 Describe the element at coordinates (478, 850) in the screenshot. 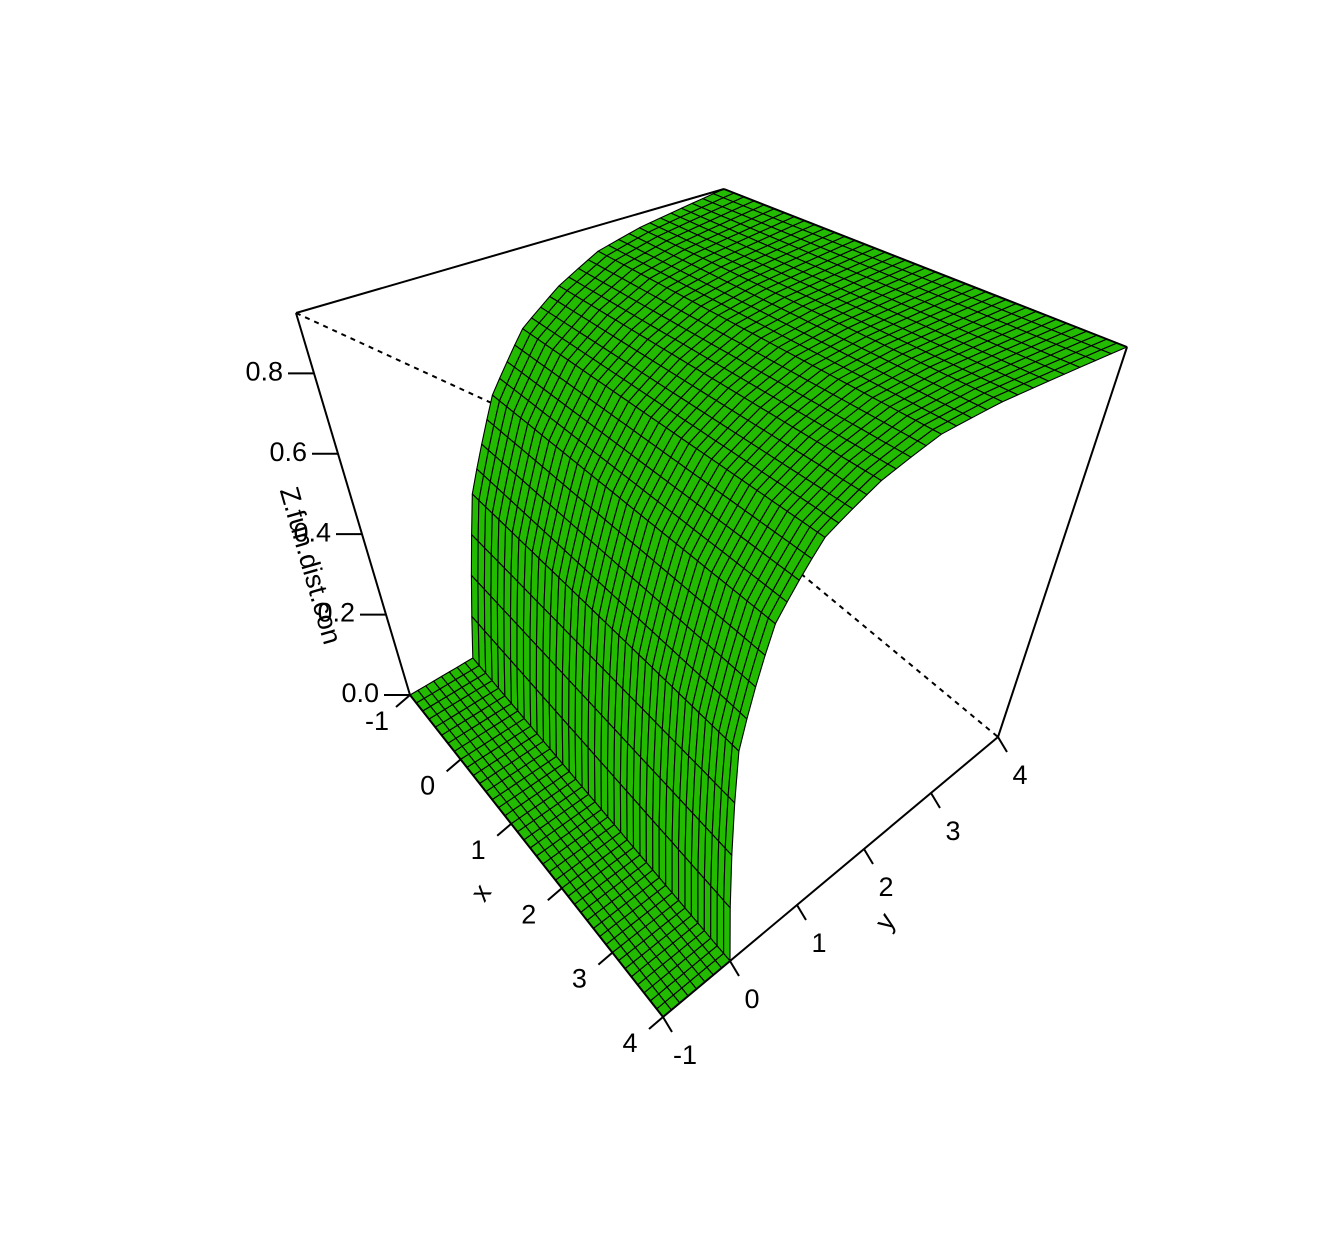

I see `x-tick-label: 1` at that location.